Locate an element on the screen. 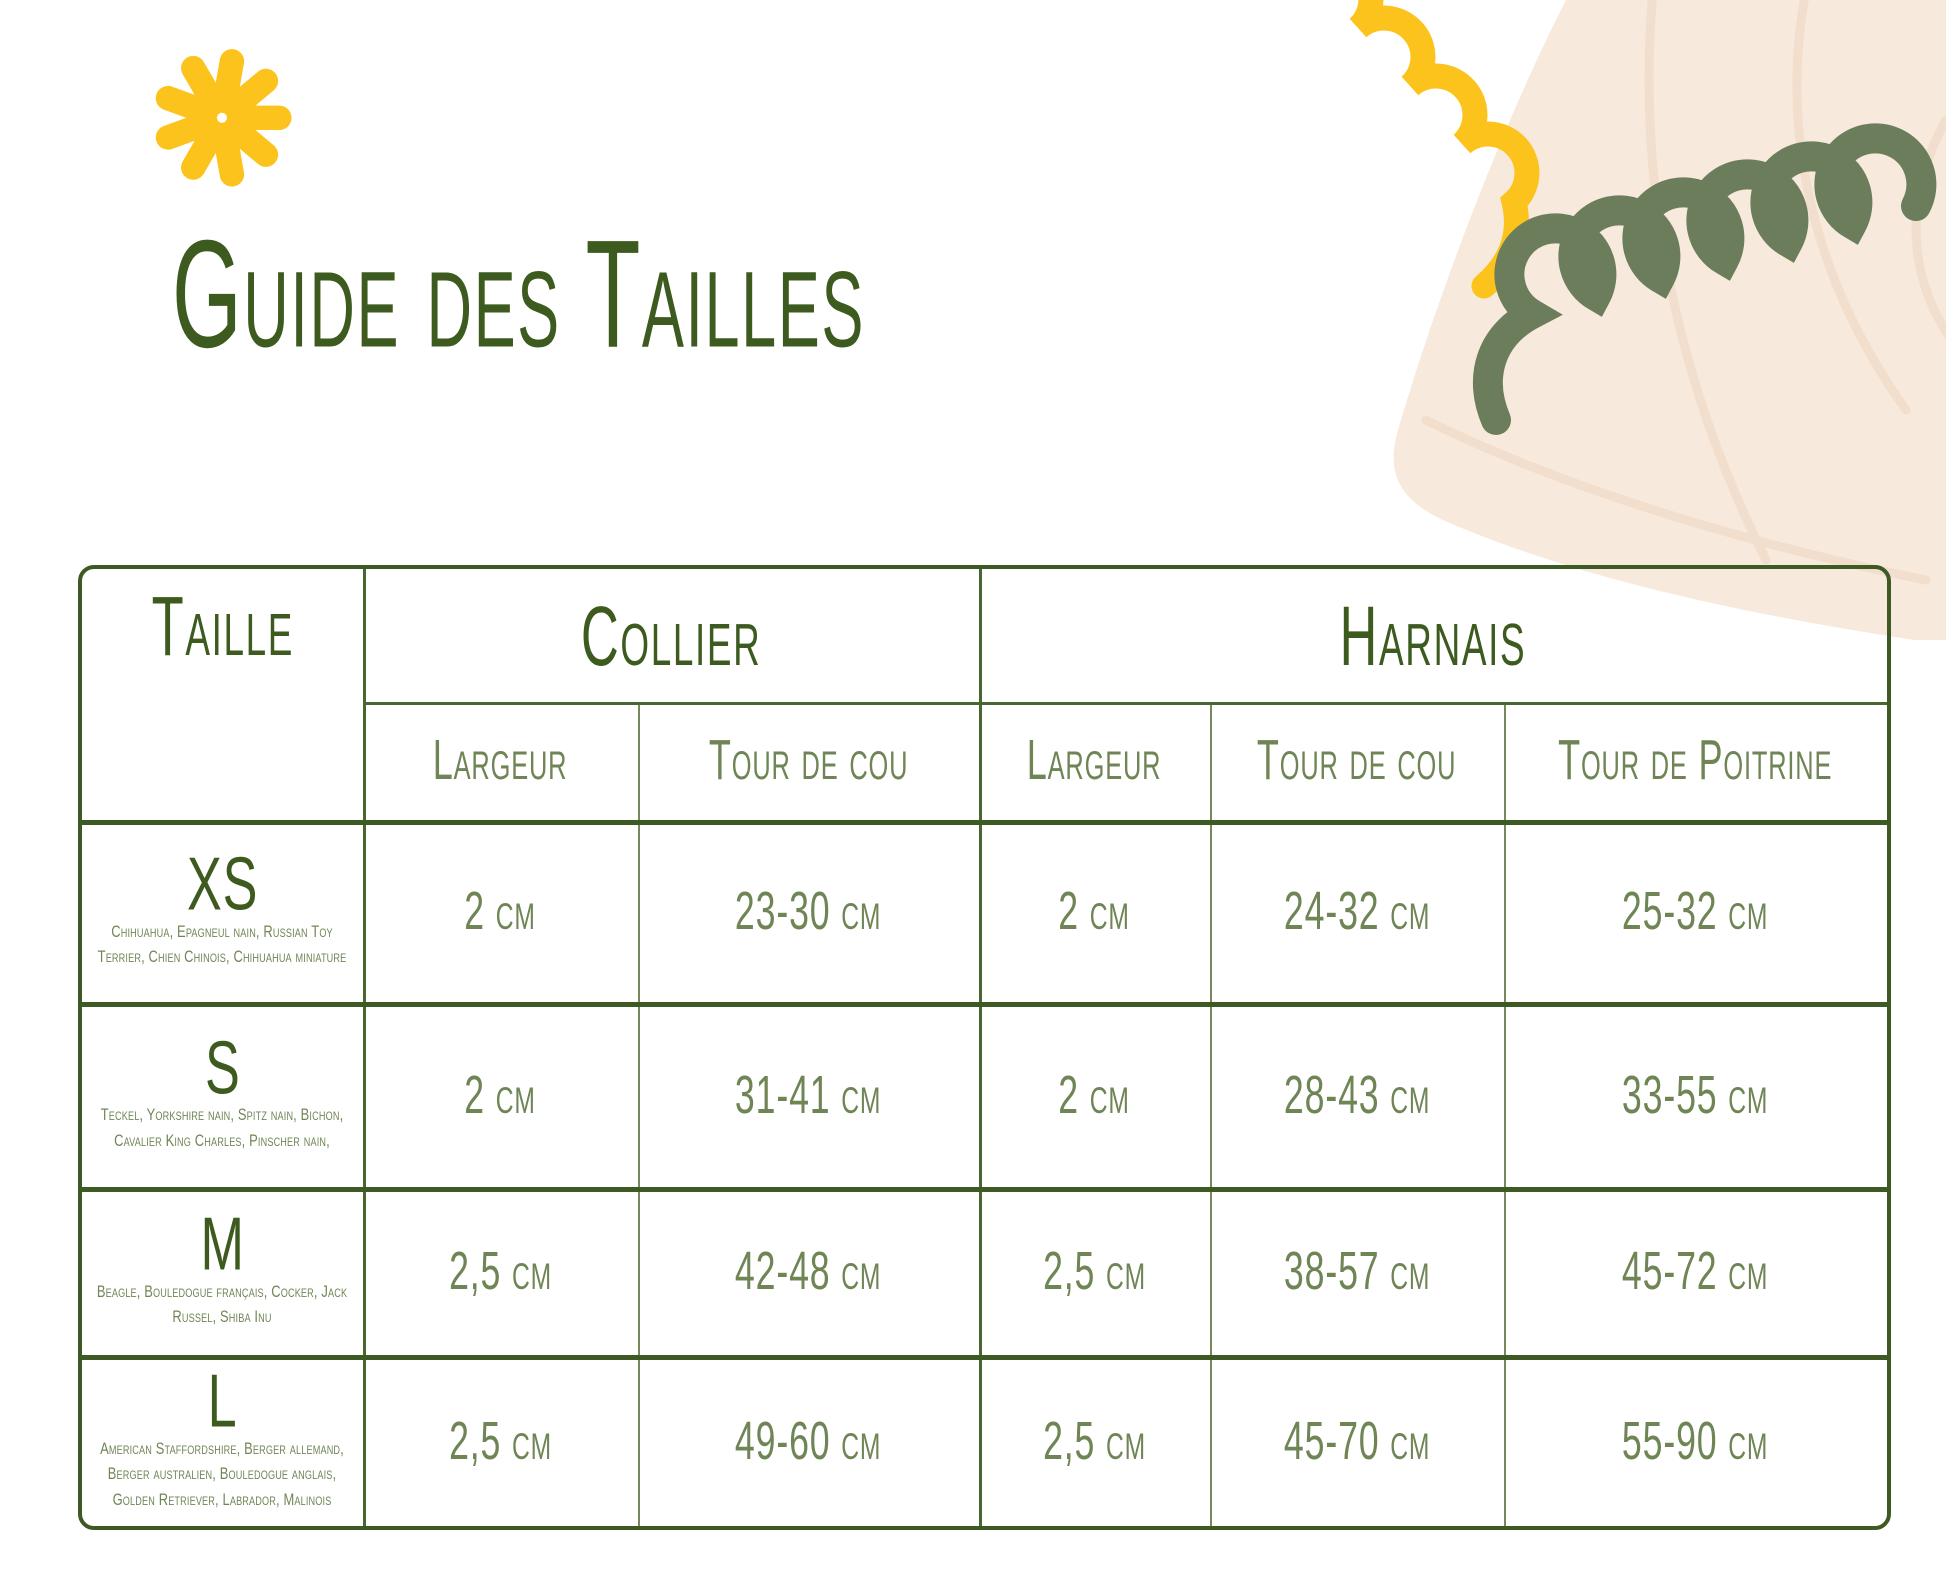 This screenshot has width=1946, height=1587. subheader-cell-collier-tour-de-cou: Tour de cou is located at coordinates (808, 761).